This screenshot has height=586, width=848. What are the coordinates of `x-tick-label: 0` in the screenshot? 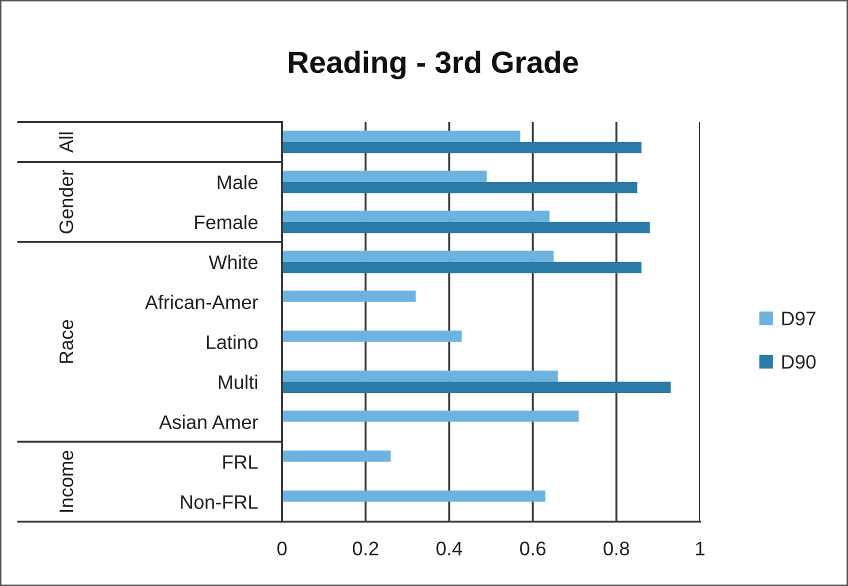 It's located at (282, 549).